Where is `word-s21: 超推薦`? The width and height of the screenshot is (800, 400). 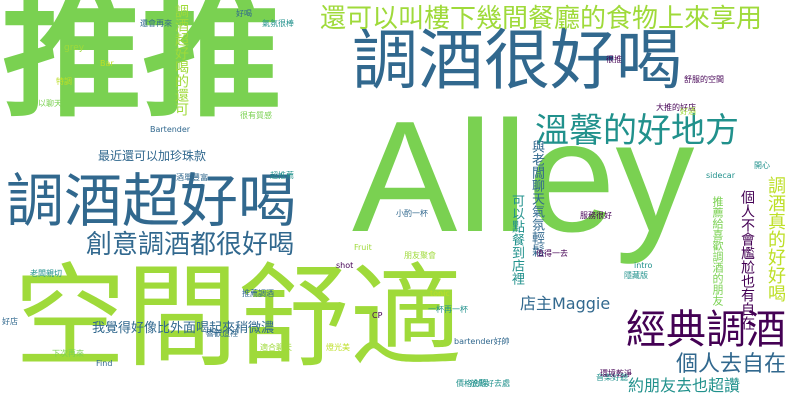
word-s21: 超推薦 is located at coordinates (282, 175).